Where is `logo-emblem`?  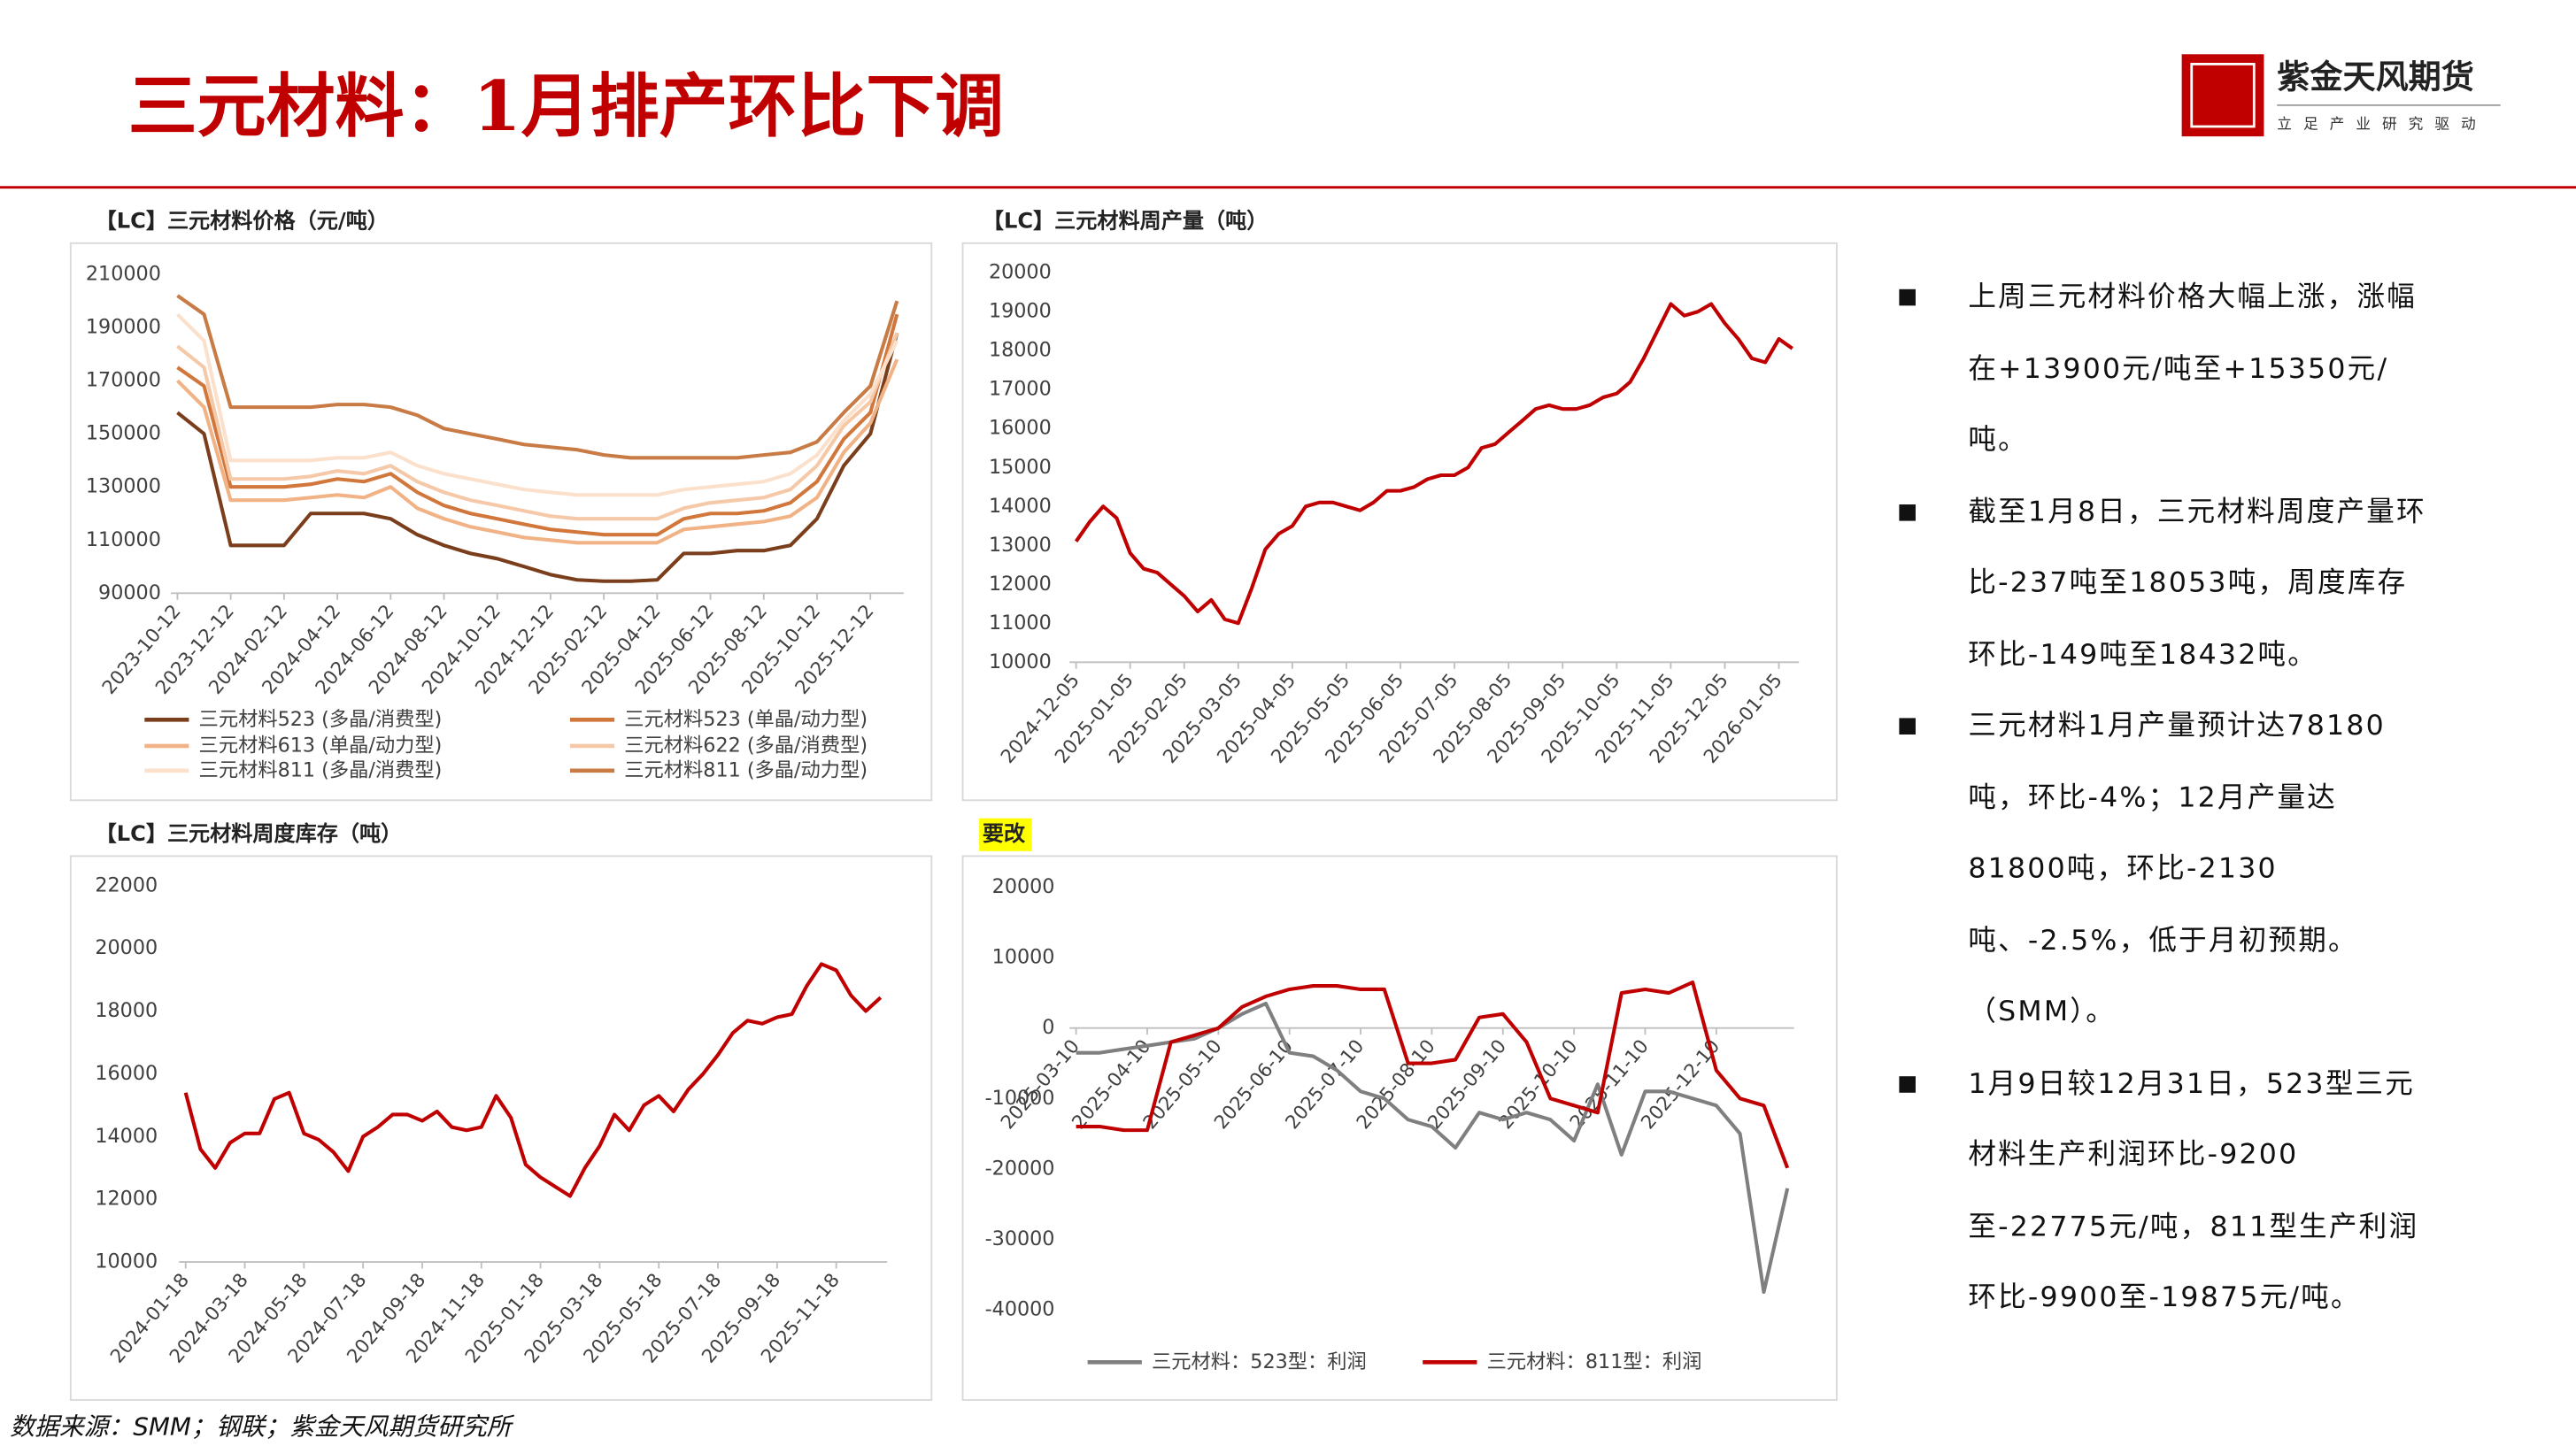 logo-emblem is located at coordinates (2222, 95).